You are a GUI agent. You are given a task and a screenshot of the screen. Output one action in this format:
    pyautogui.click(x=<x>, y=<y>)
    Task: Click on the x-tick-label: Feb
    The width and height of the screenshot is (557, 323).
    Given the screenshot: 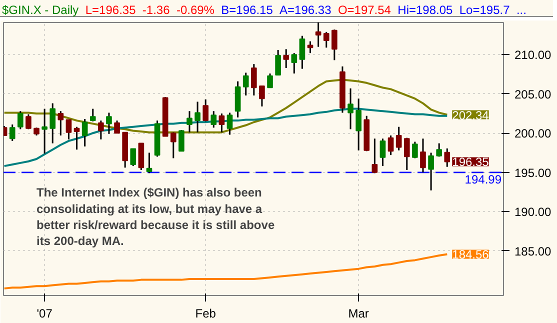 What is the action you would take?
    pyautogui.click(x=205, y=313)
    